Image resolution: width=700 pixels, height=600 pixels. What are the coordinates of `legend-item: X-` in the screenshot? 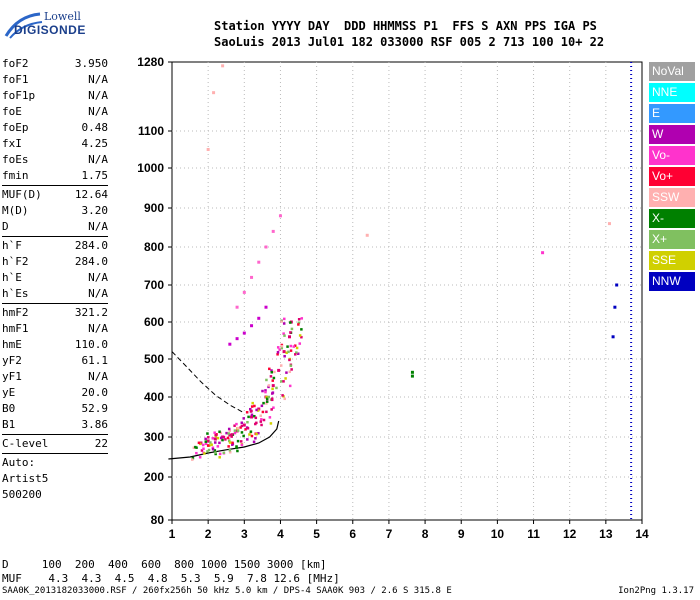 It's located at (672, 218).